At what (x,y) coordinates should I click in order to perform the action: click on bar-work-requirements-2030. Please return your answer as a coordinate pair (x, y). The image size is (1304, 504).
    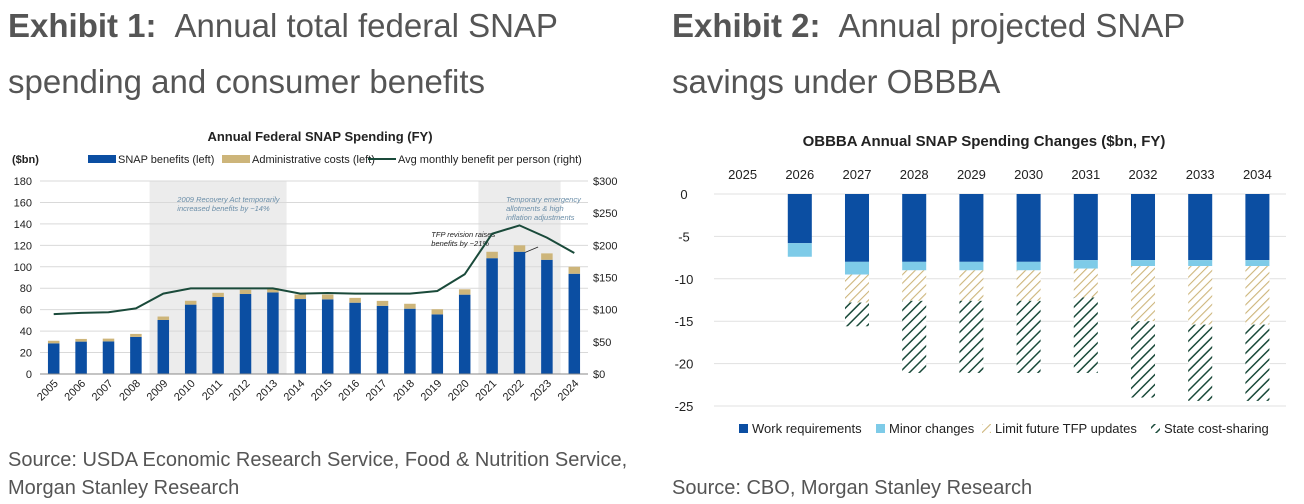
    Looking at the image, I should click on (1028, 228).